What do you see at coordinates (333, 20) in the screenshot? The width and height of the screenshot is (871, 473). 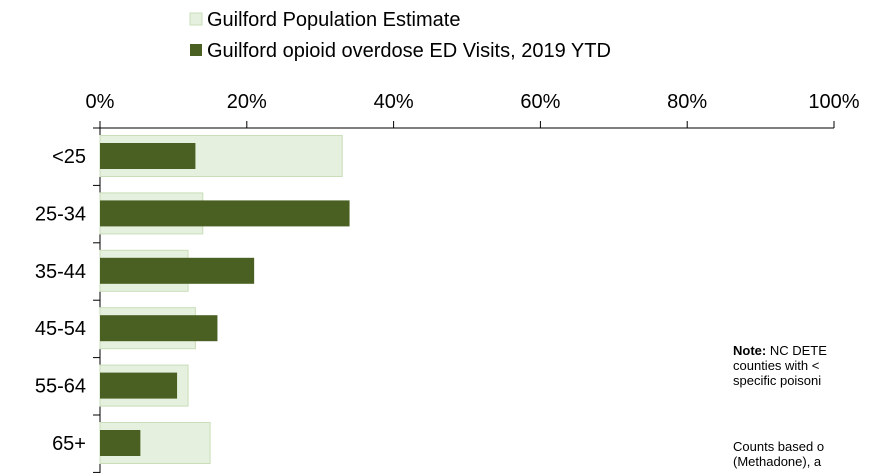 I see `legend-label-0: Guilford Population Estimate` at bounding box center [333, 20].